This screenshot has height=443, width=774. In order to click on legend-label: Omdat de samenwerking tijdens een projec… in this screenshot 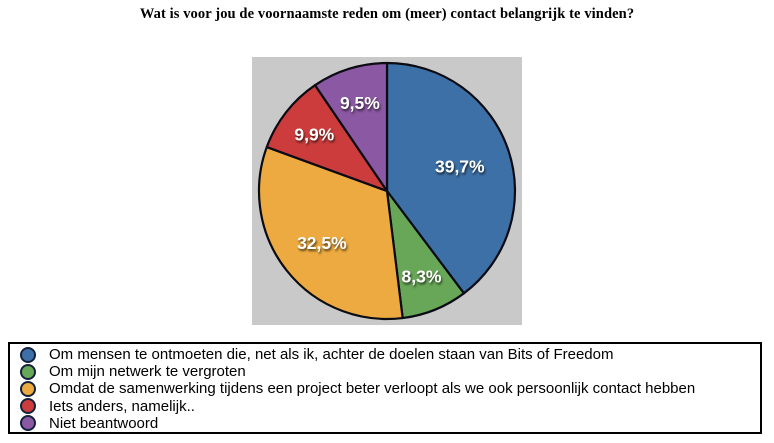, I will do `click(372, 389)`.